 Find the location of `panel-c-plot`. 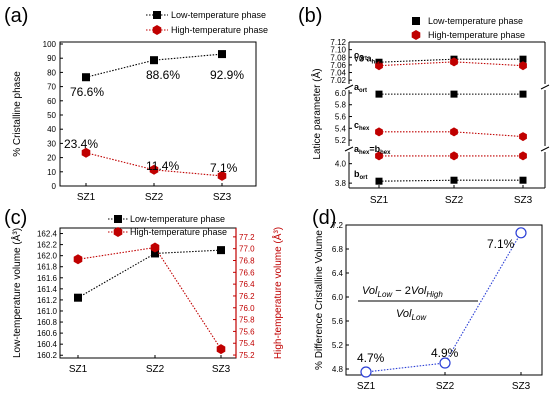

panel-c-plot is located at coordinates (149, 298).